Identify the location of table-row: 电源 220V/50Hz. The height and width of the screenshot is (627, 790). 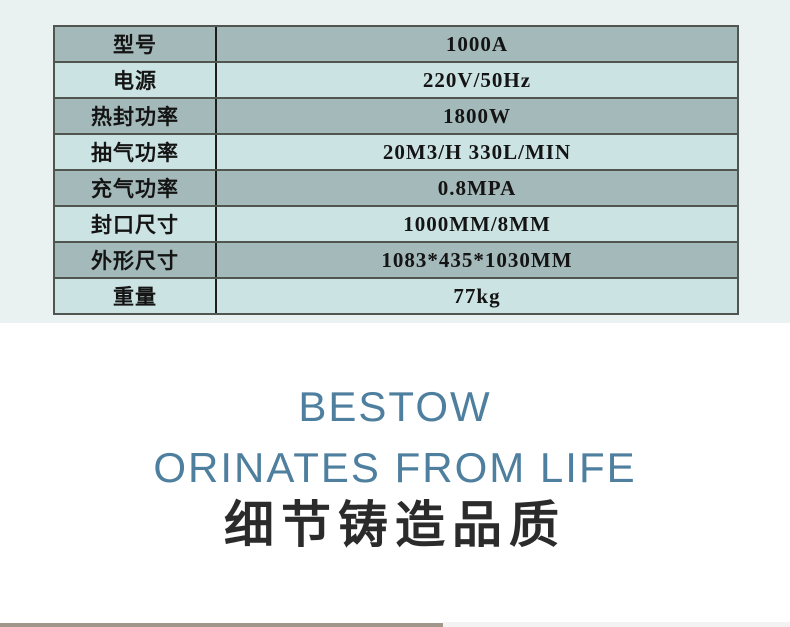
(396, 80).